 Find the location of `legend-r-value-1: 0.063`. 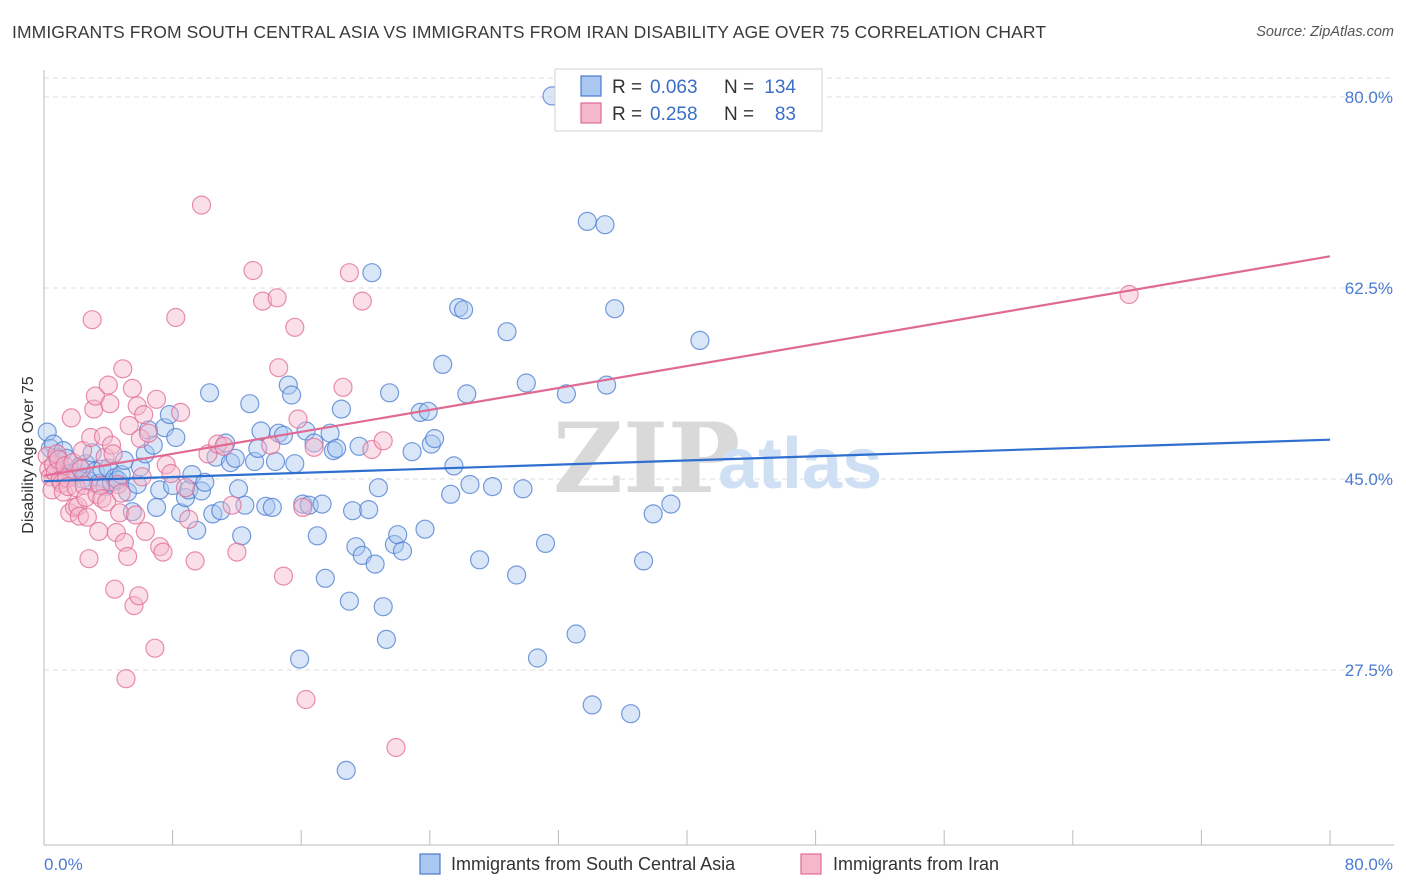

legend-r-value-1: 0.063 is located at coordinates (674, 87).